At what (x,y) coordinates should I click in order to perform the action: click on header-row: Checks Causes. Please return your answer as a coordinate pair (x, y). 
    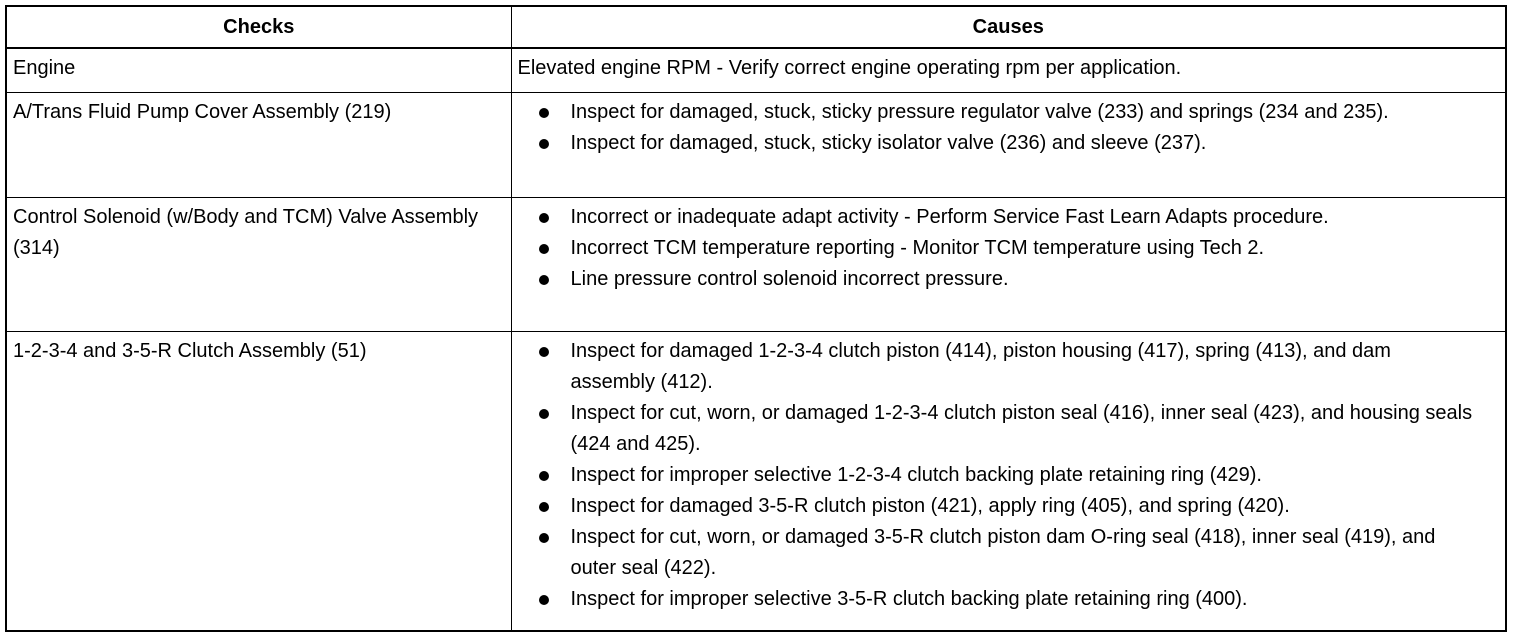
    Looking at the image, I should click on (756, 27).